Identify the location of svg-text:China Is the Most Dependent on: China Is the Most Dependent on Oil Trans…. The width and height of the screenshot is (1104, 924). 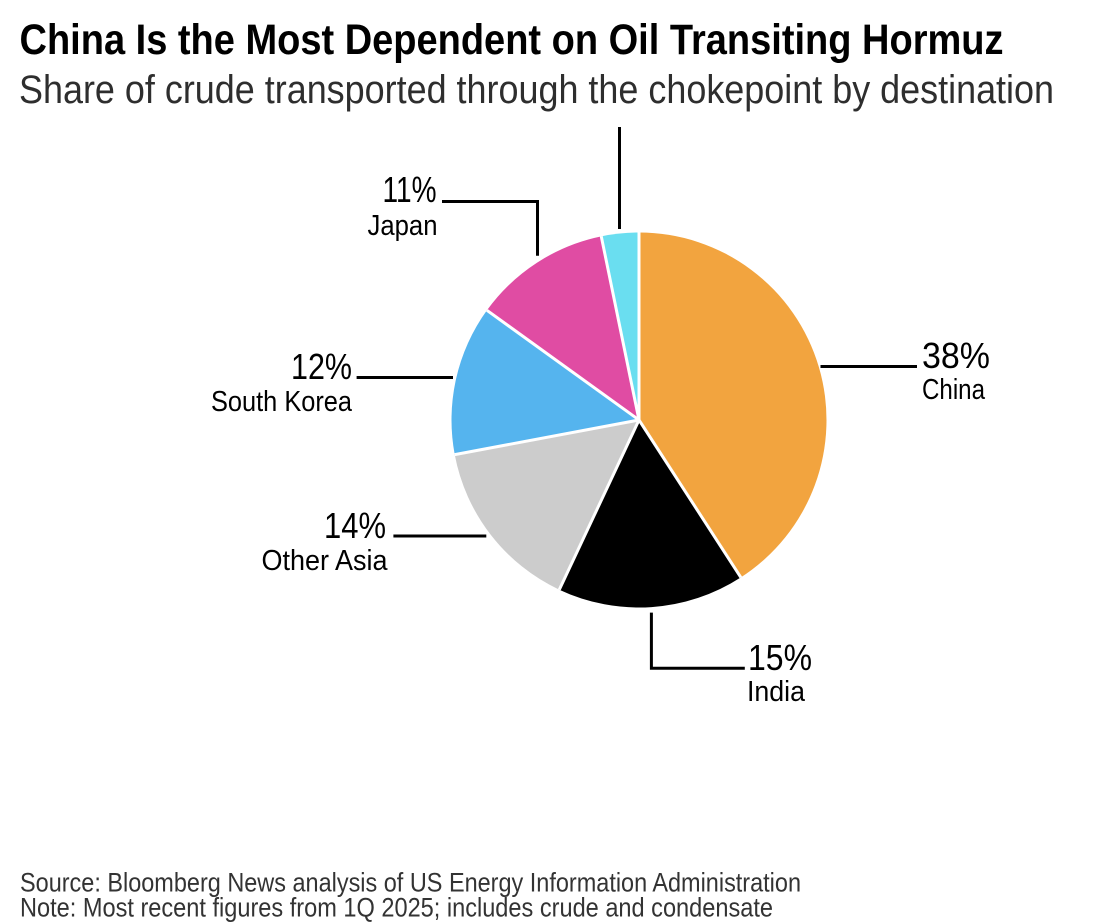
(512, 40).